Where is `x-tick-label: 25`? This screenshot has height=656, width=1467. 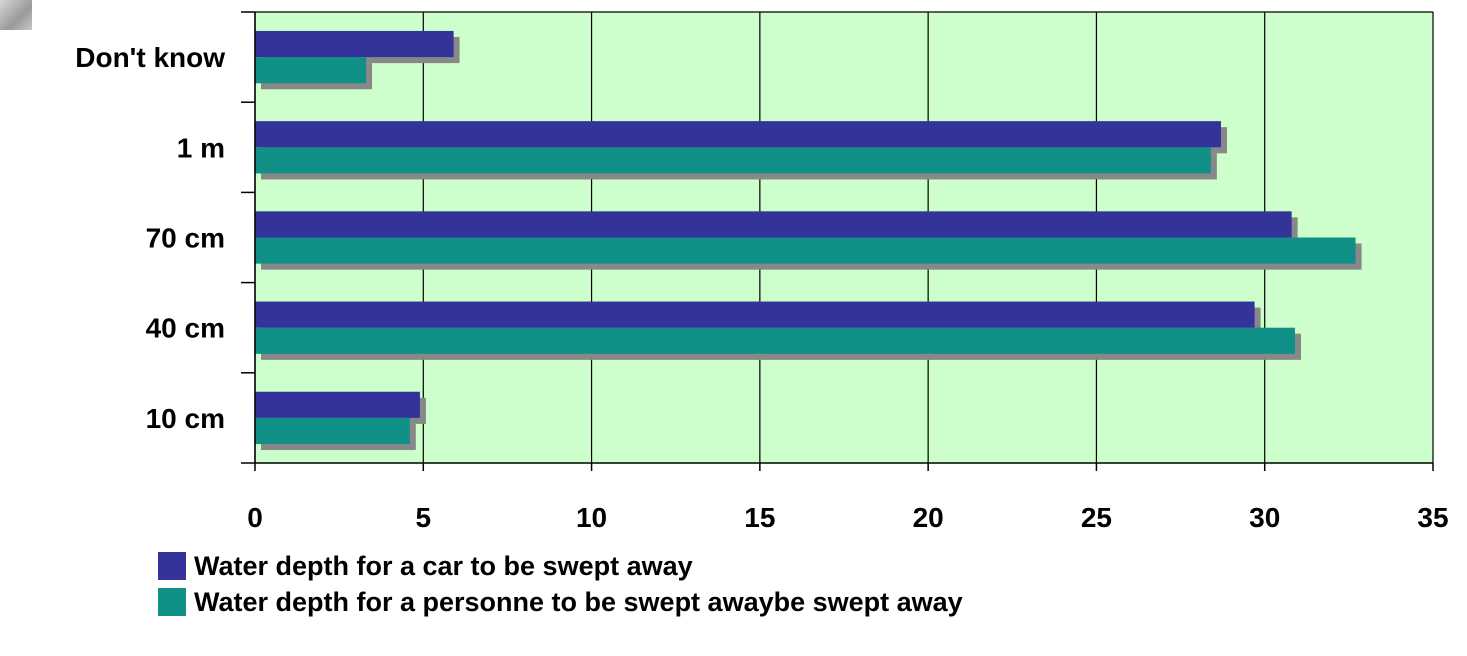 x-tick-label: 25 is located at coordinates (1096, 517).